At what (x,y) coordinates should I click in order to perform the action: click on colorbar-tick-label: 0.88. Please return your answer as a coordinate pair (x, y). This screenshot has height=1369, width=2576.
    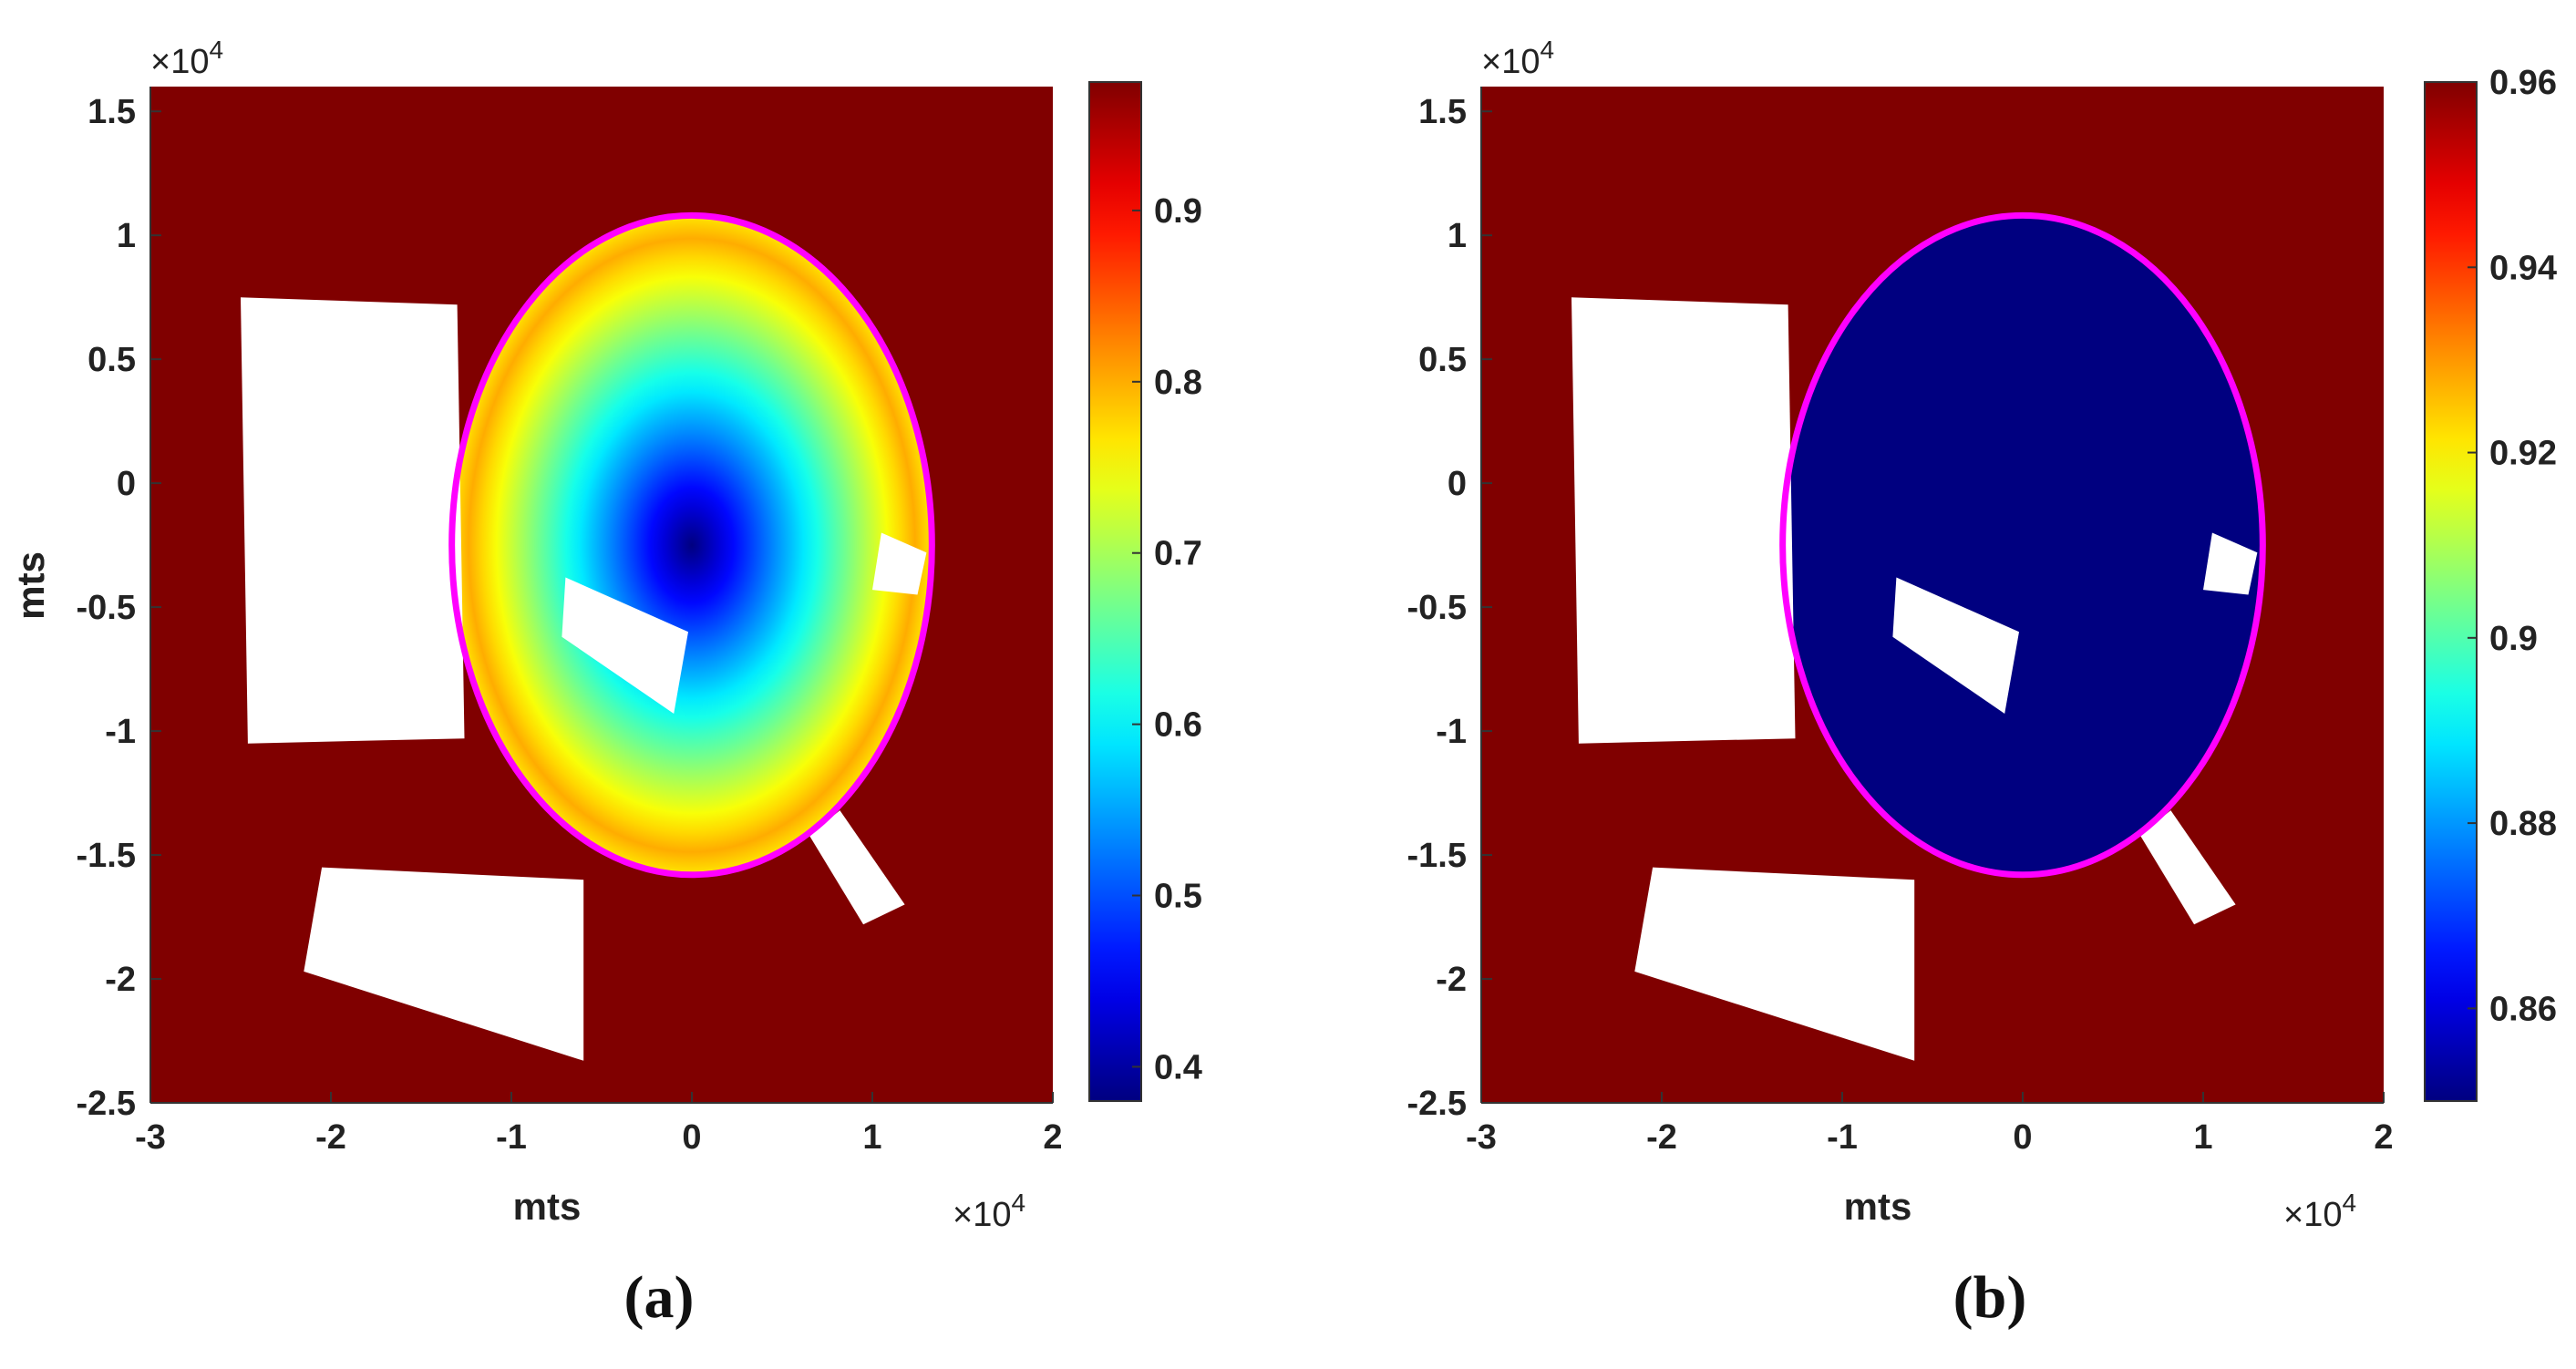
    Looking at the image, I should click on (2523, 824).